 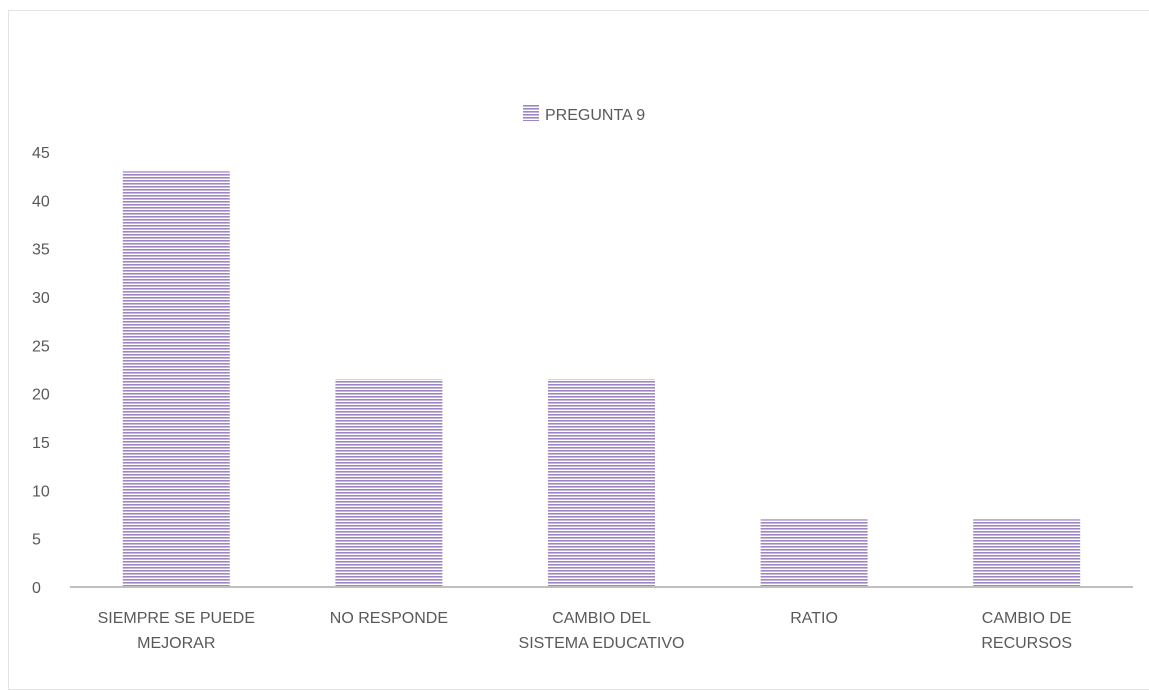 What do you see at coordinates (41, 201) in the screenshot?
I see `y-tick-label: 40` at bounding box center [41, 201].